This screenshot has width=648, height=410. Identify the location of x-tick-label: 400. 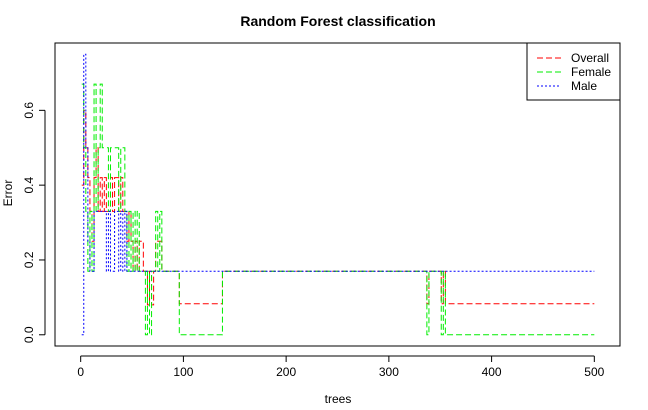
(492, 372).